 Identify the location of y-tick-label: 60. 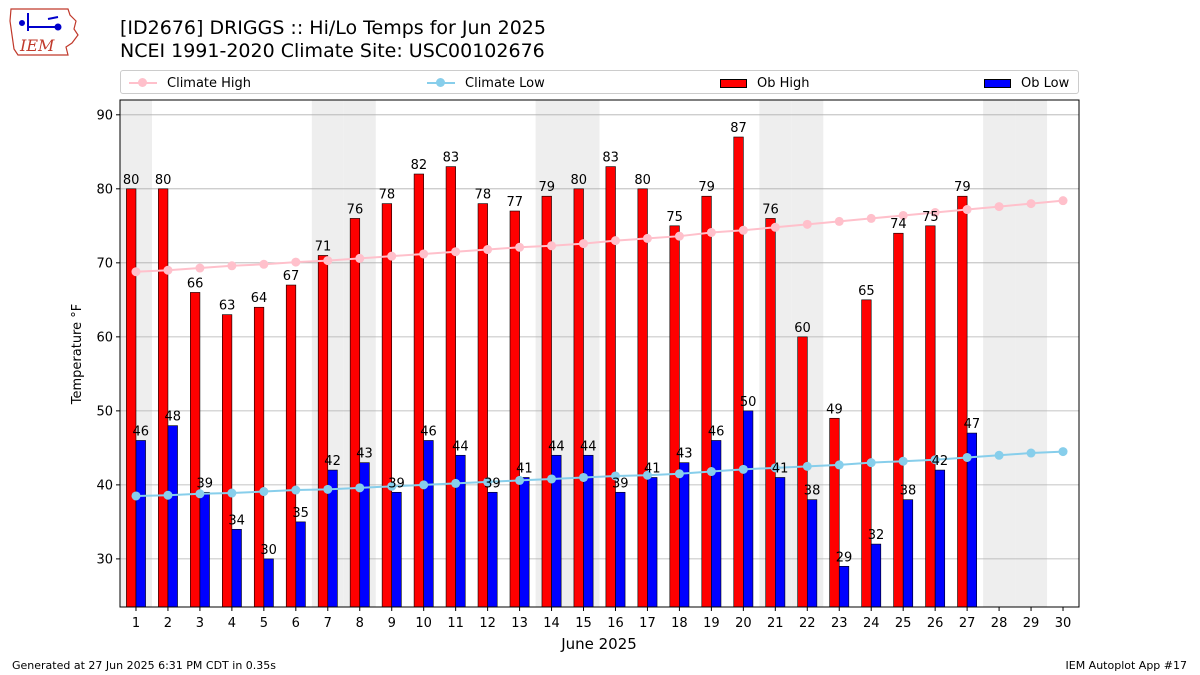
(104, 337).